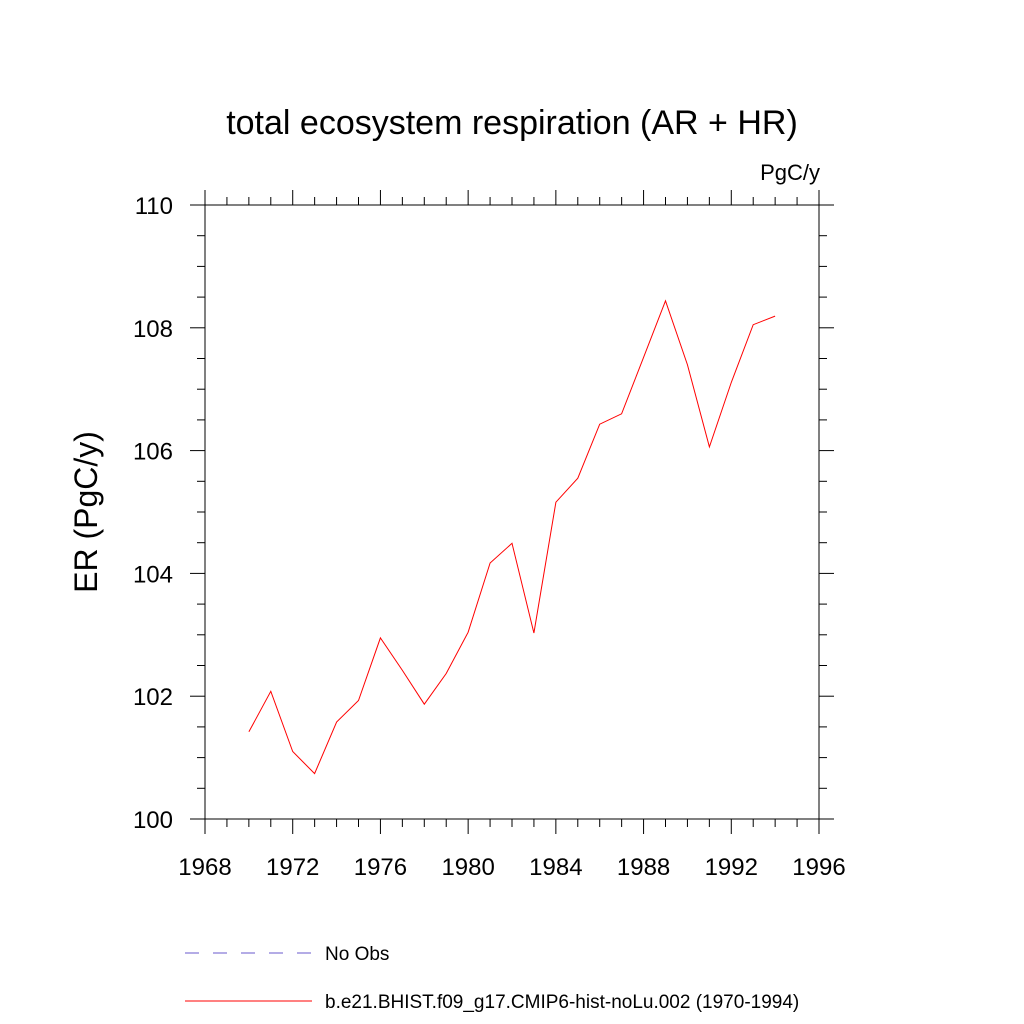 Image resolution: width=1024 pixels, height=1024 pixels. Describe the element at coordinates (204, 867) in the screenshot. I see `x-tick-label: 1968` at that location.